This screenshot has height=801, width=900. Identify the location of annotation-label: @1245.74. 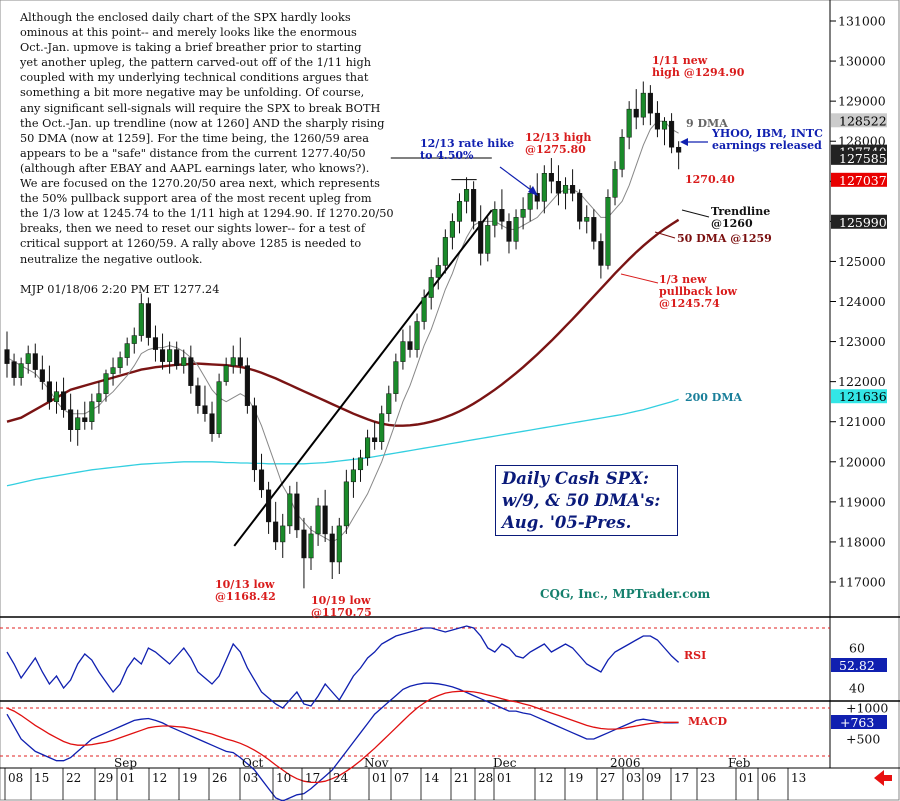
(689, 303).